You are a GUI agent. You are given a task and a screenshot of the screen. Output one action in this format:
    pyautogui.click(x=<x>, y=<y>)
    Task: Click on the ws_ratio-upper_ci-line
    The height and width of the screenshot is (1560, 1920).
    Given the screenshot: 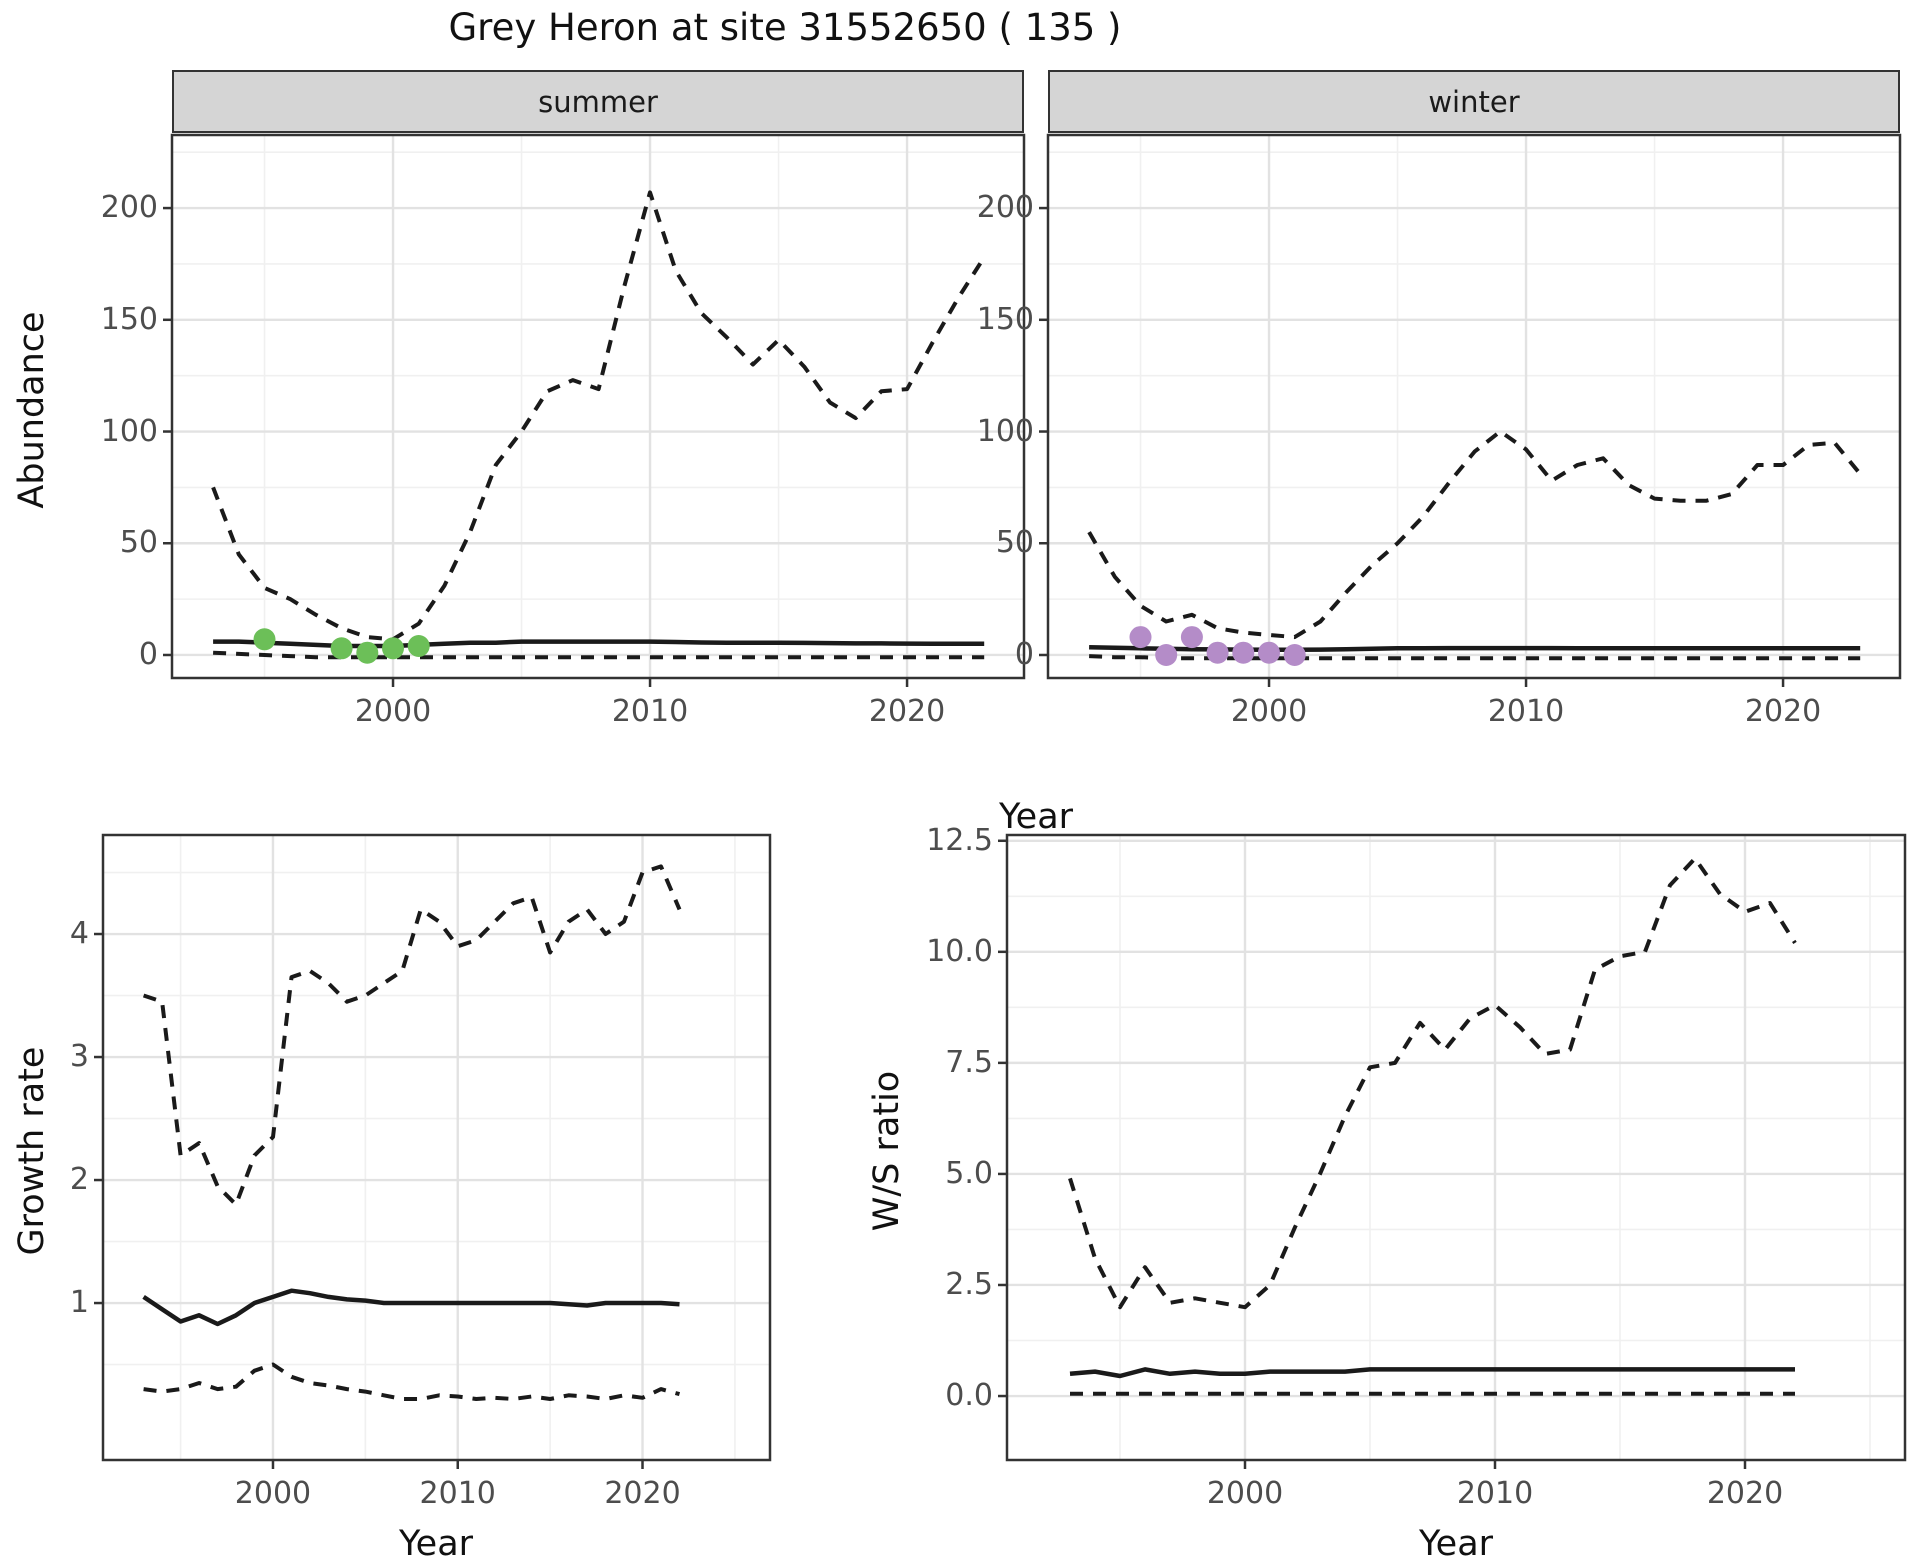 What is the action you would take?
    pyautogui.click(x=1432, y=1083)
    